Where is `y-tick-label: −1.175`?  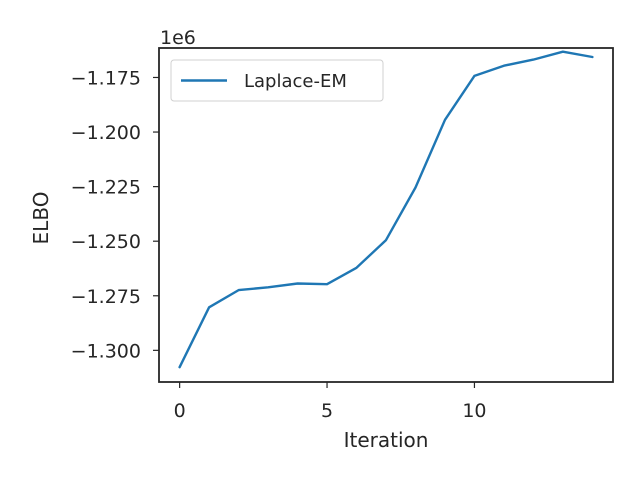 y-tick-label: −1.175 is located at coordinates (106, 78).